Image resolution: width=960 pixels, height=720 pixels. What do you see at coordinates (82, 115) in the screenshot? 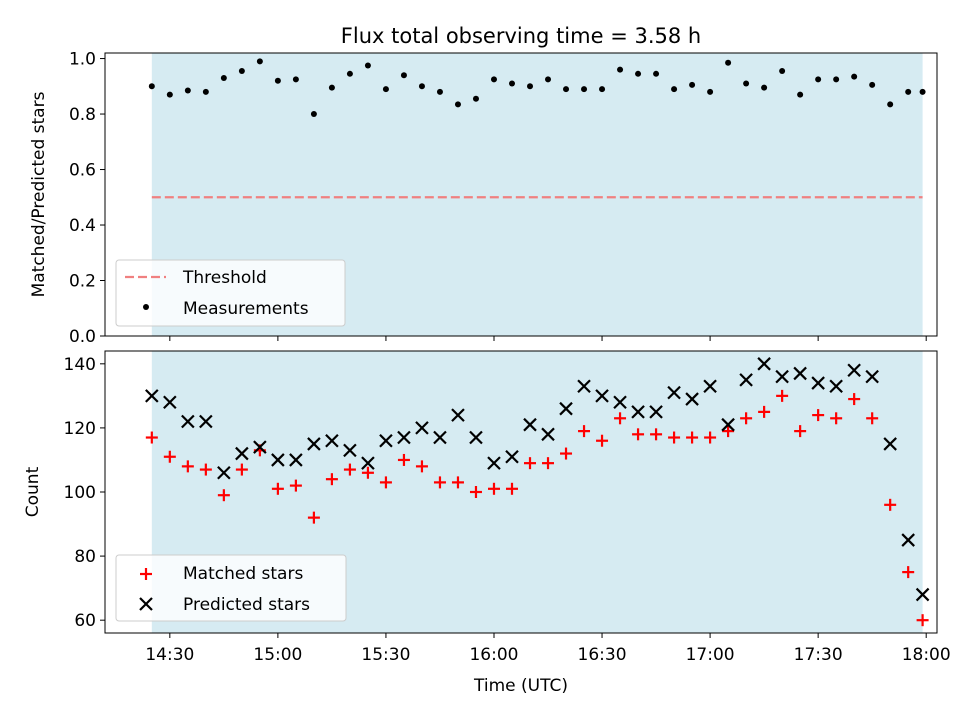
I see `top-y-tick-label: 0.8` at bounding box center [82, 115].